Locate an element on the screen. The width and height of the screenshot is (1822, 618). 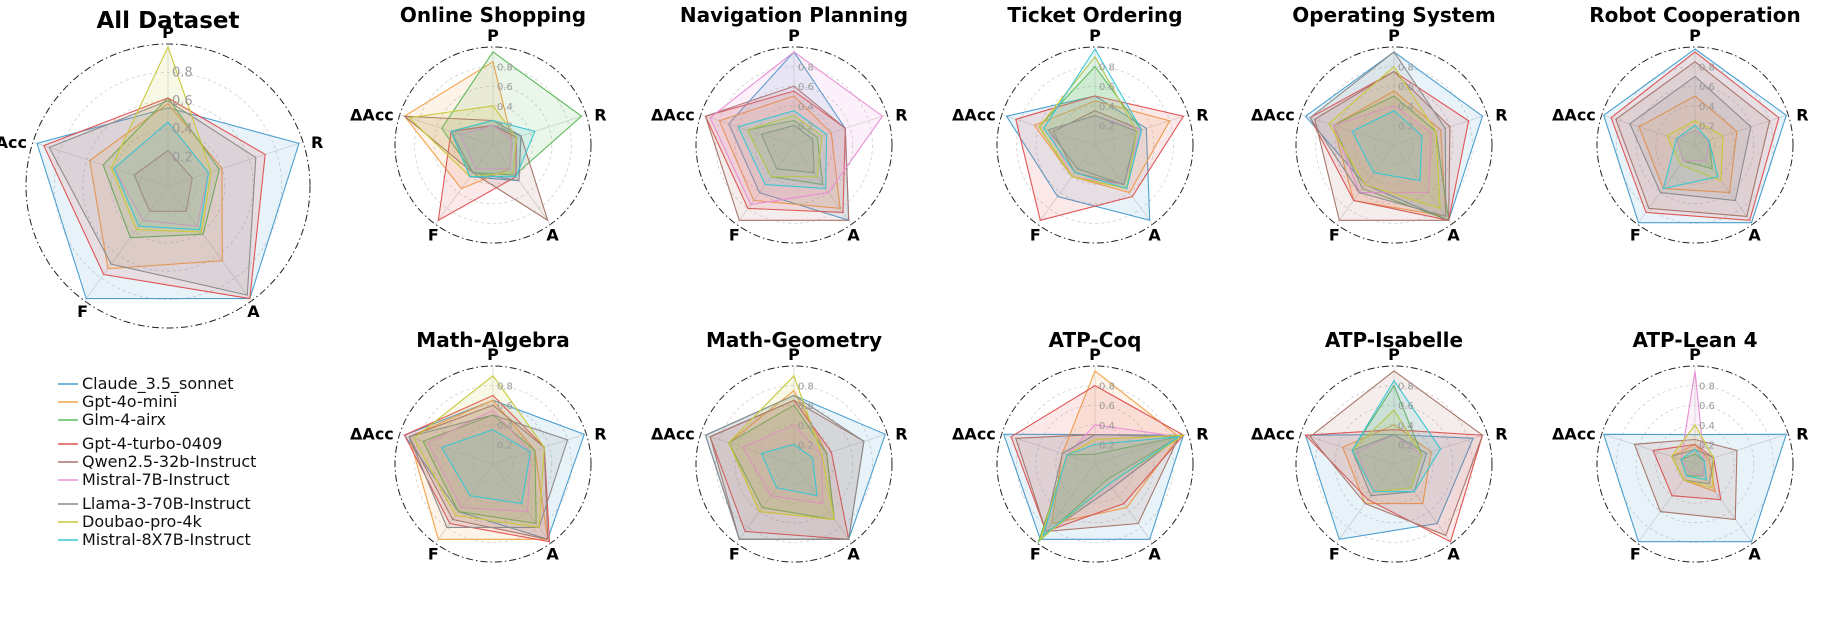
chart-title: All Dataset is located at coordinates (168, 21).